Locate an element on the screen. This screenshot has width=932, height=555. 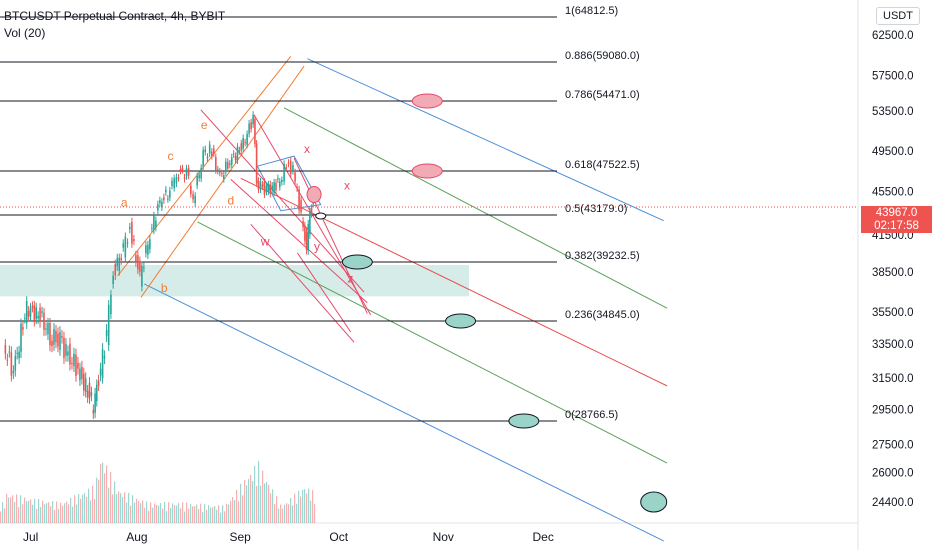
price-tick-label: 38500.0 is located at coordinates (893, 273).